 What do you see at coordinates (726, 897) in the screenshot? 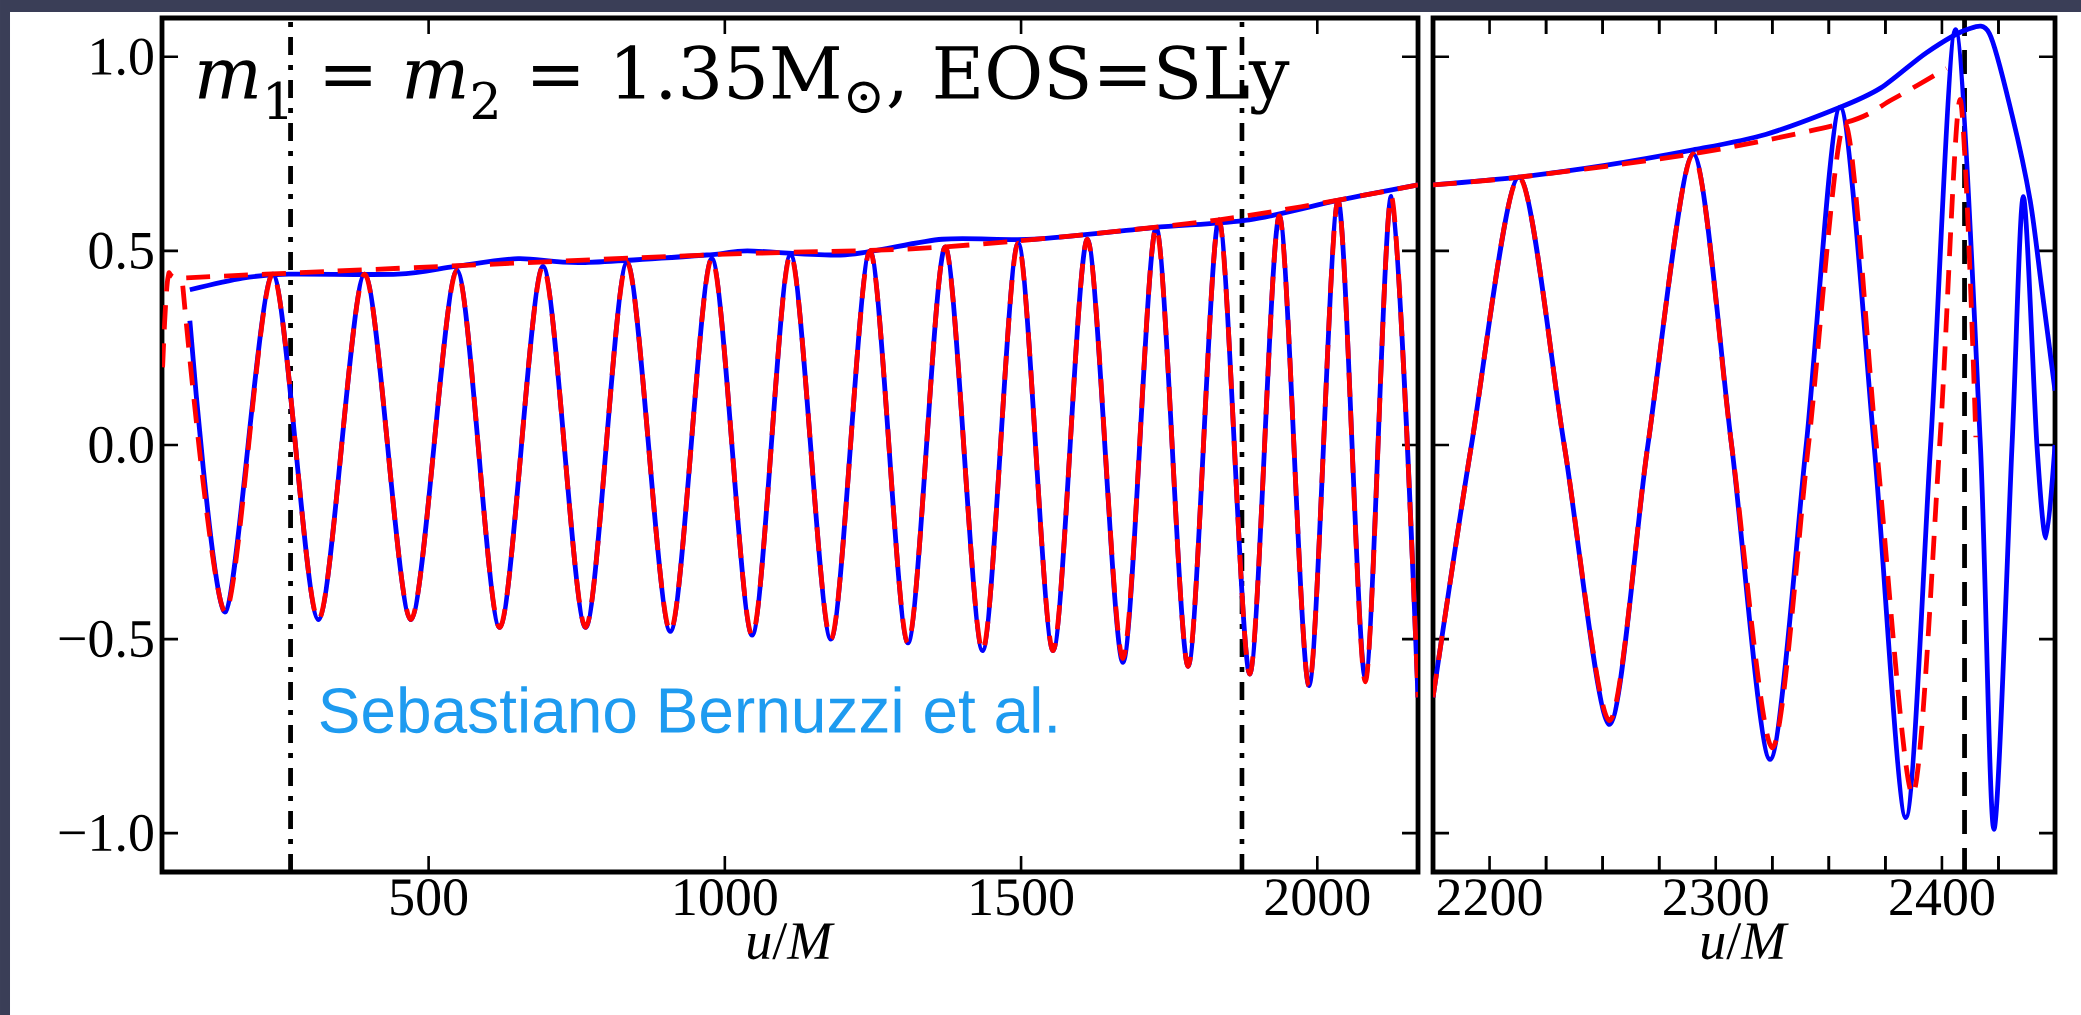
I see `x-tick-label: 1000` at bounding box center [726, 897].